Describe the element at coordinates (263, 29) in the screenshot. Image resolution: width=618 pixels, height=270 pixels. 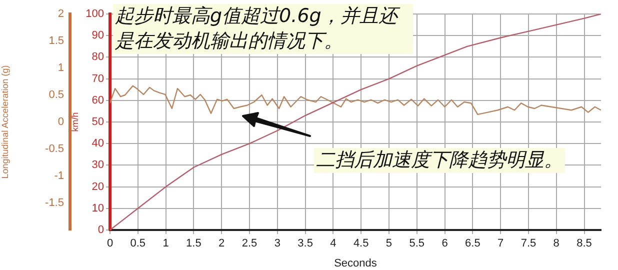
I see `annotation: 起步时最高g值超过0.6g，并且还是在发动机输出的情况下。` at that location.